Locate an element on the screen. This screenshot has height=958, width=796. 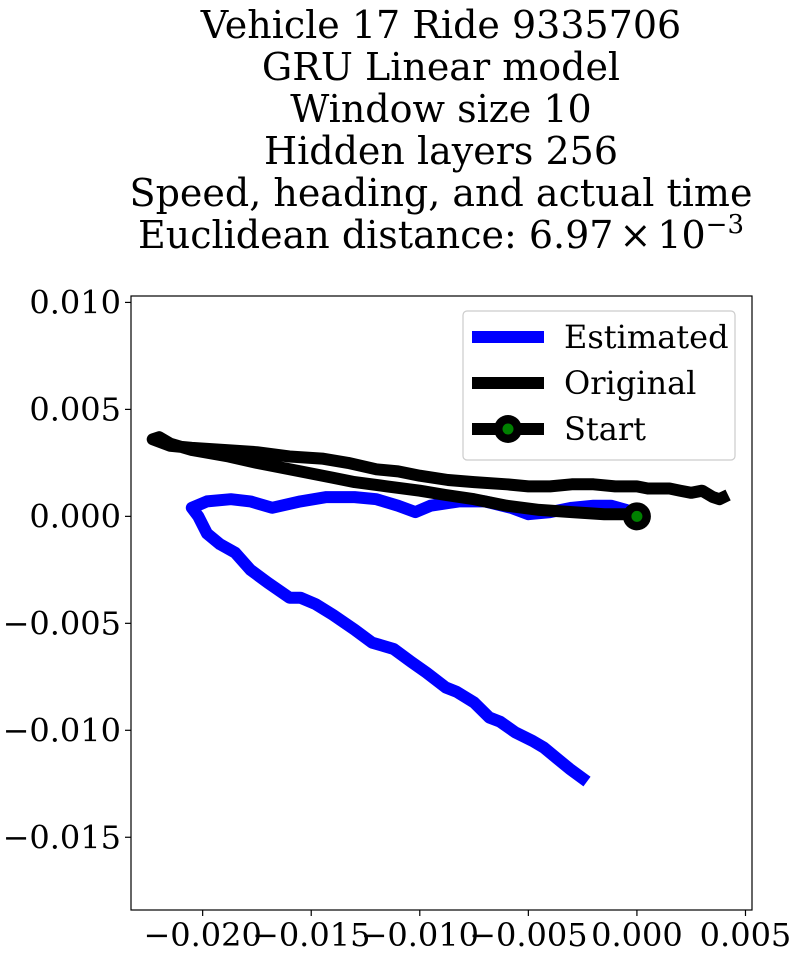
y-tick-label: −0.010 is located at coordinates (62, 730).